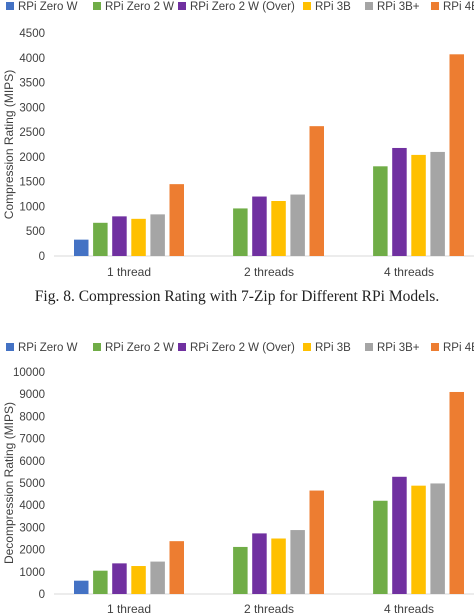  I want to click on y-tick-label: 6000, so click(32, 462).